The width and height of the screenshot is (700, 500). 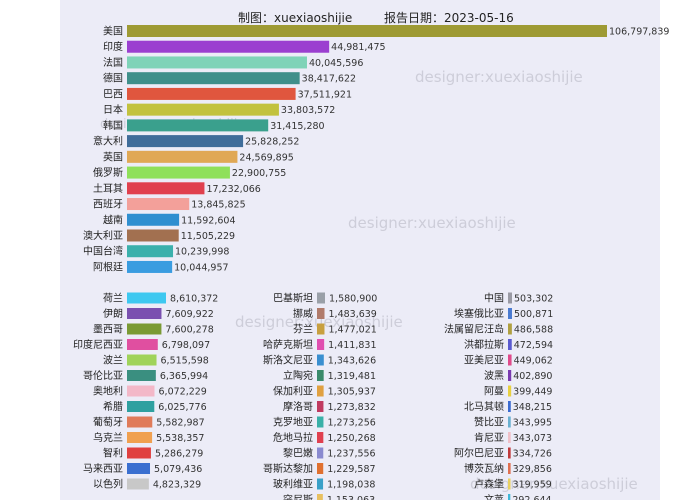 I want to click on category-label: 以色列, so click(x=108, y=484).